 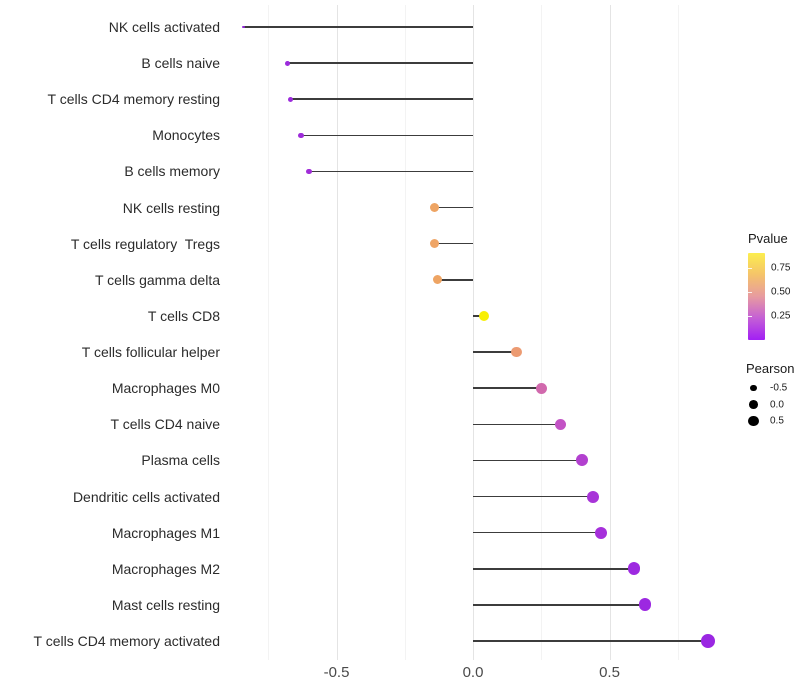 What do you see at coordinates (779, 388) in the screenshot?
I see `pearson-size-label: -0.5` at bounding box center [779, 388].